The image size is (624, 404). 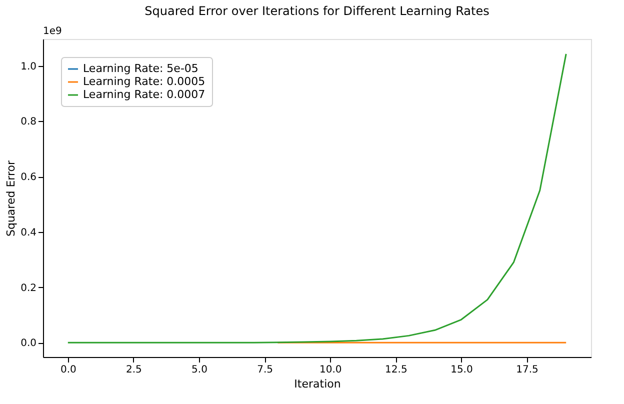 I want to click on x-tick-label: 10.0, so click(x=330, y=370).